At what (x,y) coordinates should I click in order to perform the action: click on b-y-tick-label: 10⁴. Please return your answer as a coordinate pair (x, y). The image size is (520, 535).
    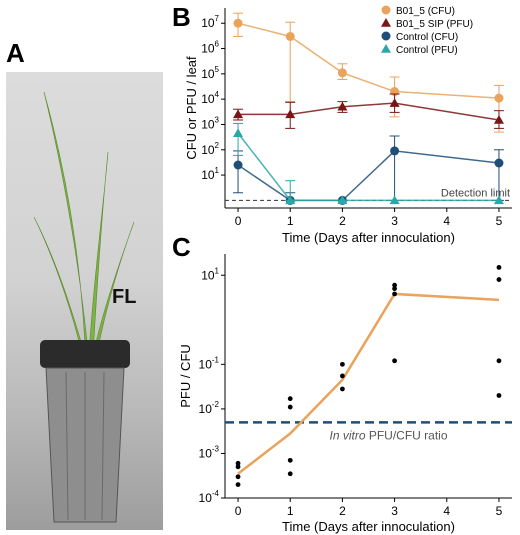
    Looking at the image, I should click on (210, 98).